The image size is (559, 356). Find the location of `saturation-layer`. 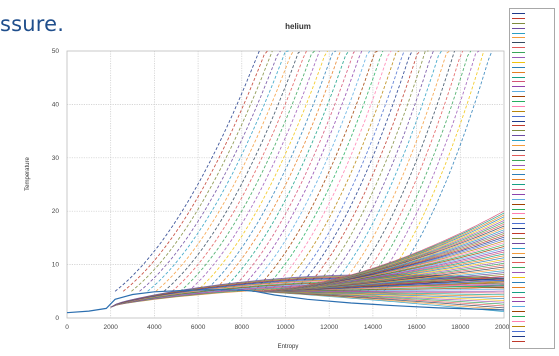

saturation-layer is located at coordinates (285, 301).